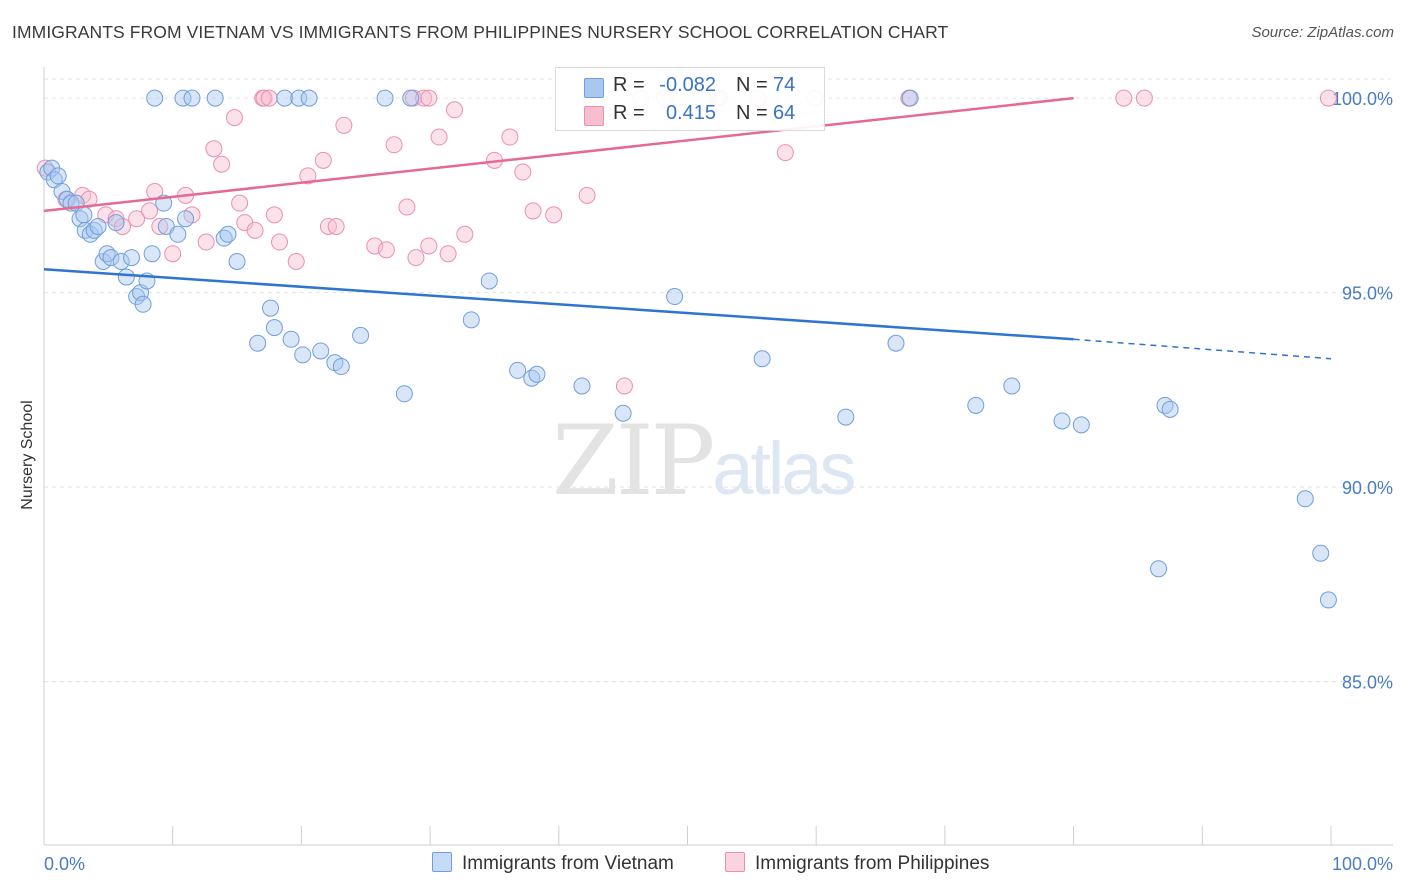 This screenshot has width=1406, height=892. Describe the element at coordinates (442, 862) in the screenshot. I see `bottom-legend-swatch-vietnam` at that location.